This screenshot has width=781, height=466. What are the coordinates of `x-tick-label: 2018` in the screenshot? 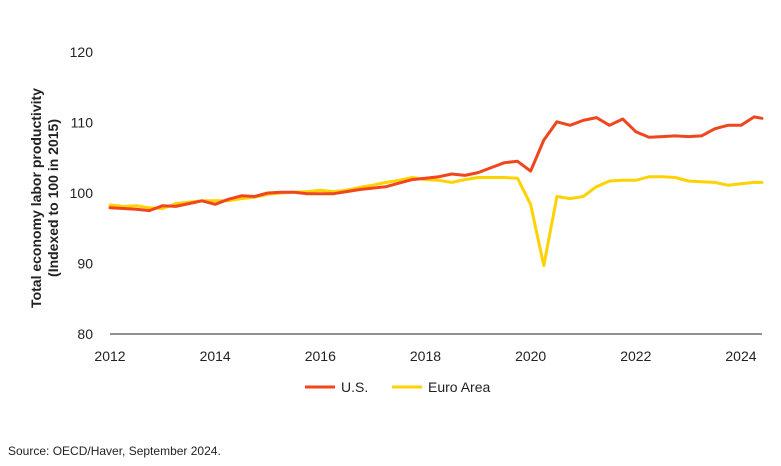 It's located at (425, 356).